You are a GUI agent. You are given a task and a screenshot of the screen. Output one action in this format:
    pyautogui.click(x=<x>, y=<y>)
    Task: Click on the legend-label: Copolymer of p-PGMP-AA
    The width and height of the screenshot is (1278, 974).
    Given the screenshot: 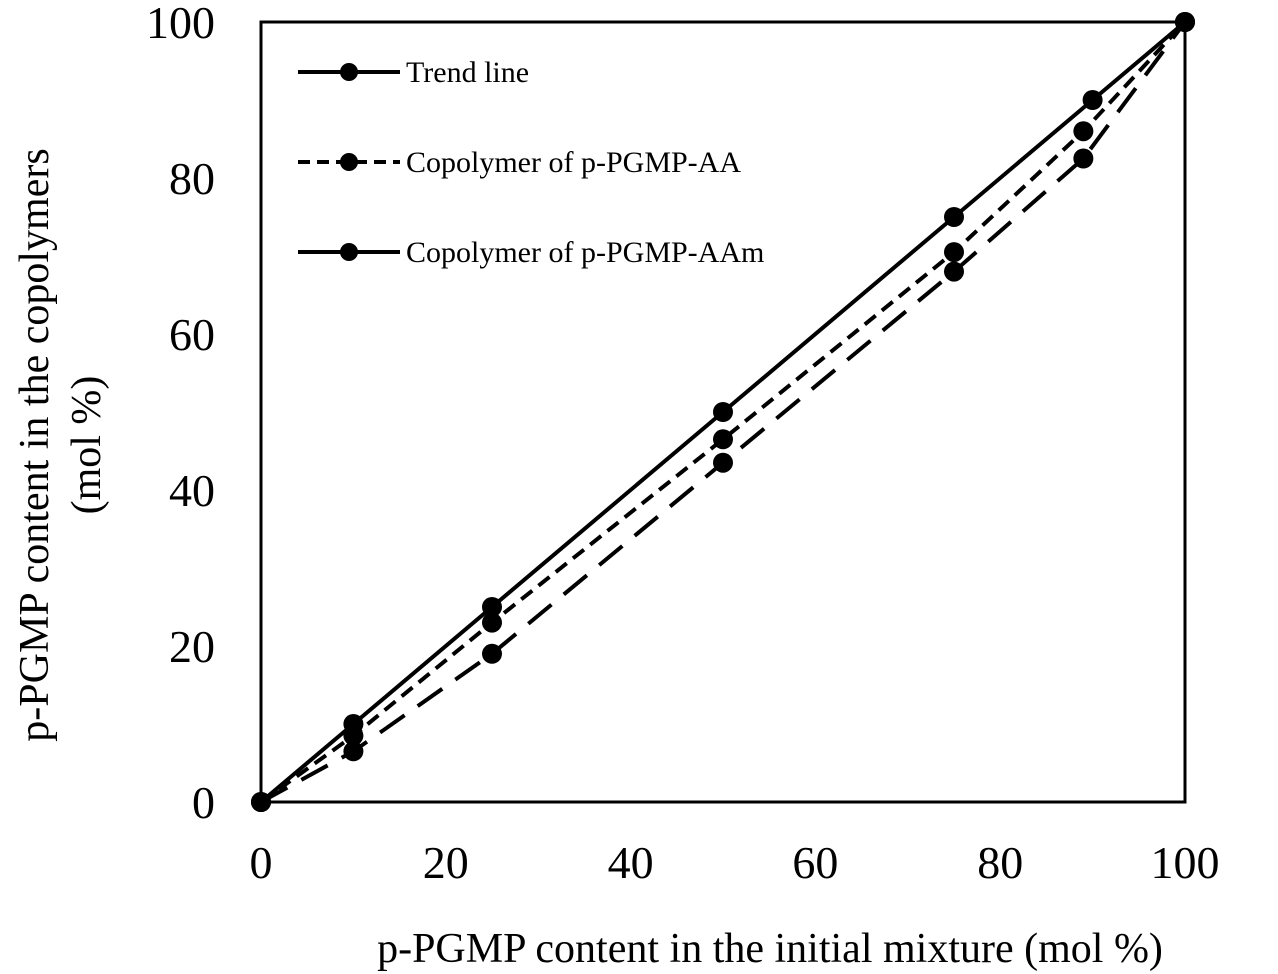 What is the action you would take?
    pyautogui.click(x=573, y=162)
    